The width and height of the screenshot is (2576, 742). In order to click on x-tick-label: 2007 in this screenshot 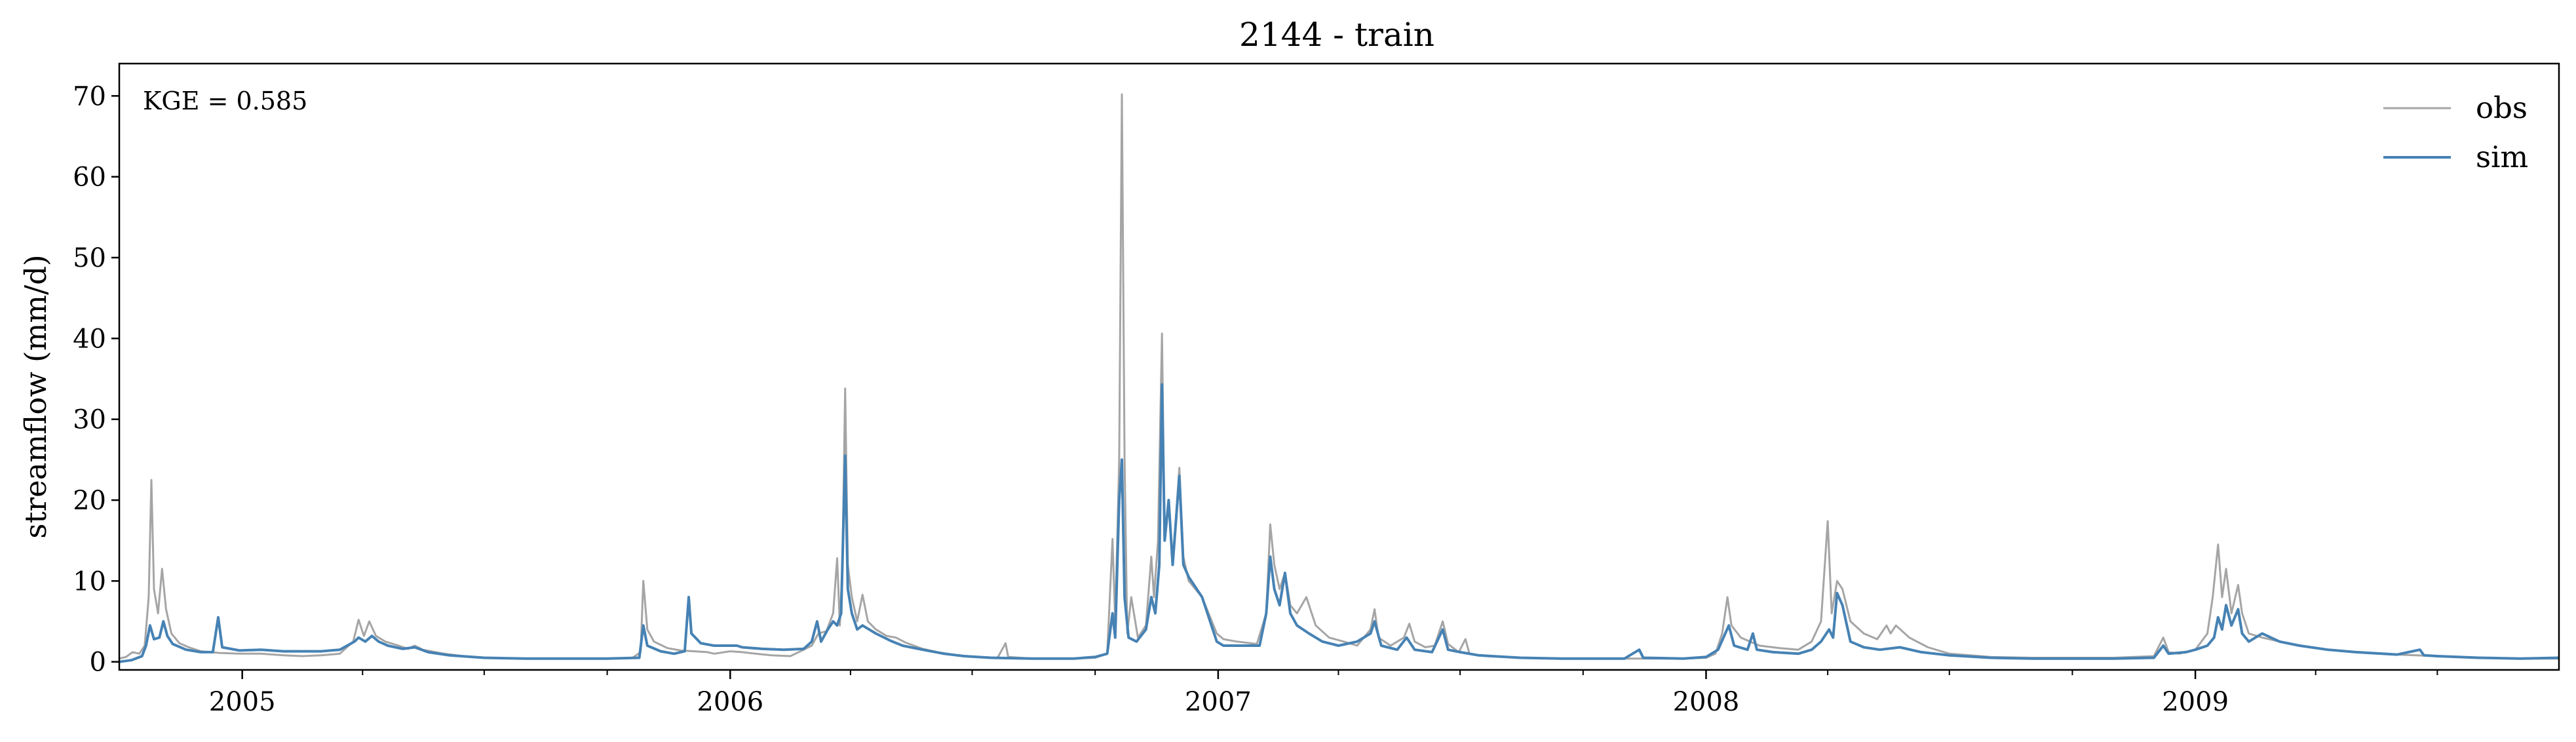, I will do `click(1218, 702)`.